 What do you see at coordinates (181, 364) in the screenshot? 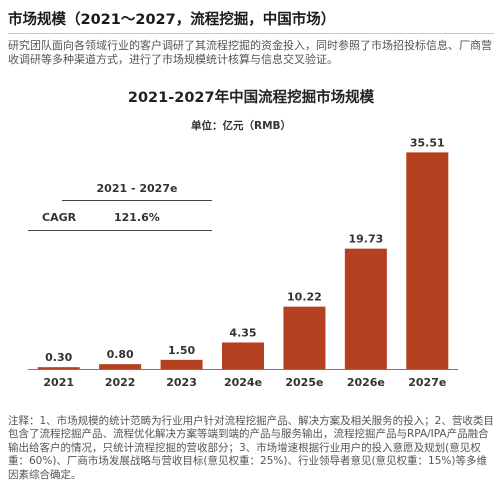
I see `bar-2023` at bounding box center [181, 364].